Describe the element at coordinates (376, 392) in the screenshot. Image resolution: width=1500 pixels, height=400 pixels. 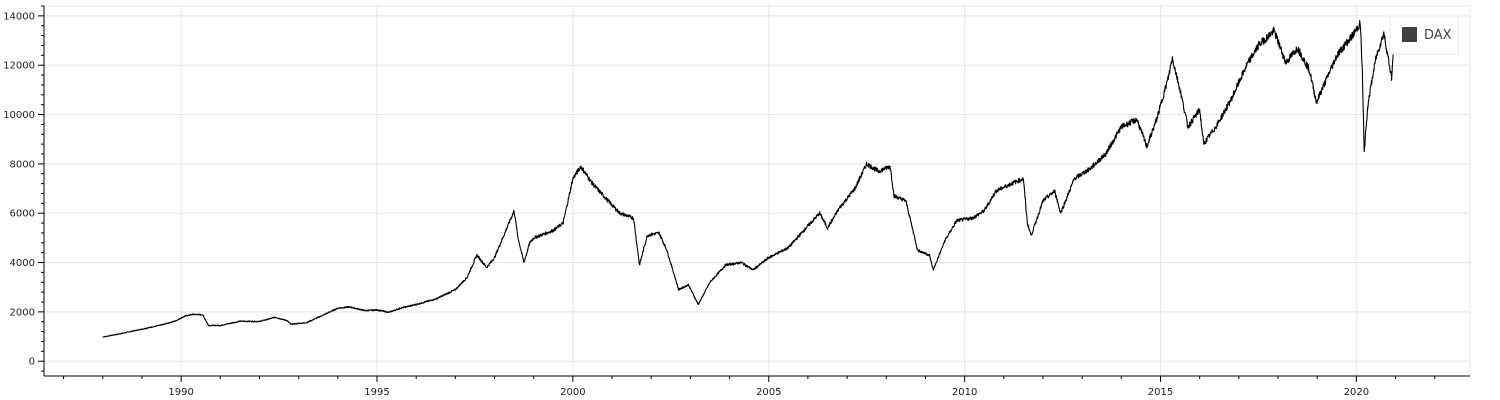
I see `x-tick-label-1995: 1995` at that location.